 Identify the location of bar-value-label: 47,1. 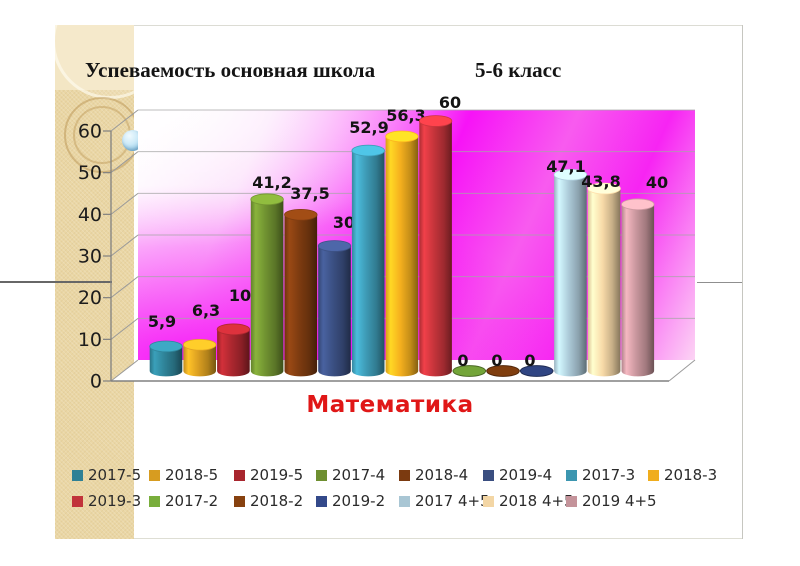
(565, 166).